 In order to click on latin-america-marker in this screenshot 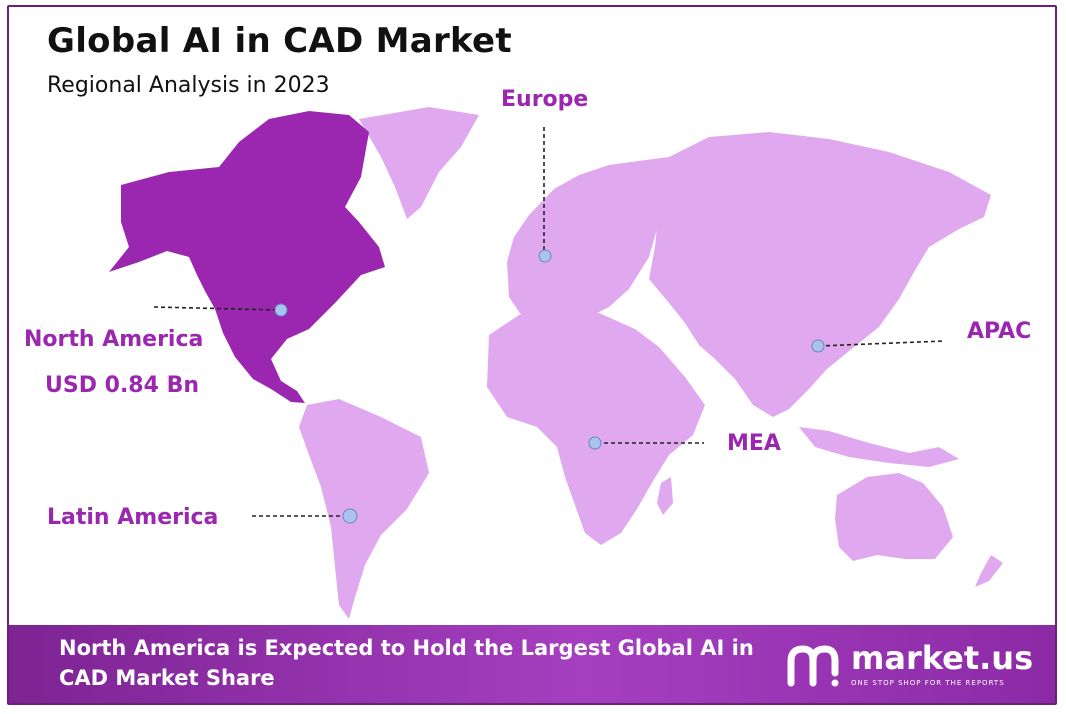, I will do `click(350, 516)`.